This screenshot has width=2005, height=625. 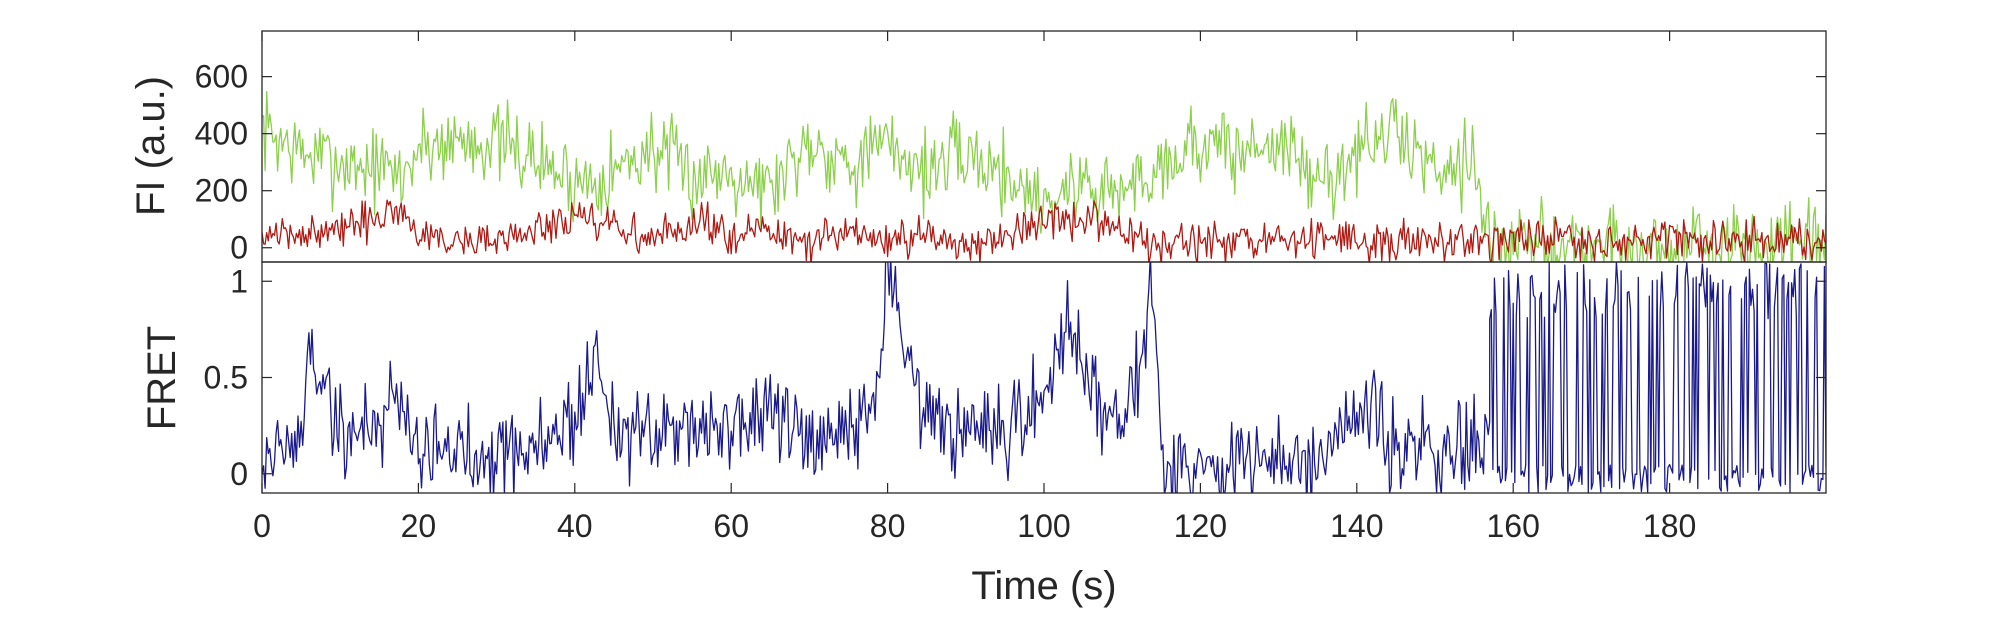 What do you see at coordinates (239, 281) in the screenshot?
I see `y-tick-label: 1` at bounding box center [239, 281].